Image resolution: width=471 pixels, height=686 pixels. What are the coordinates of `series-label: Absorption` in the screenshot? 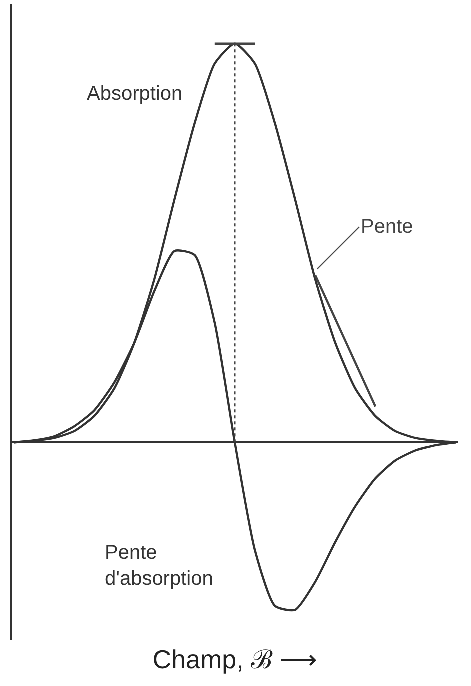 It's located at (135, 94).